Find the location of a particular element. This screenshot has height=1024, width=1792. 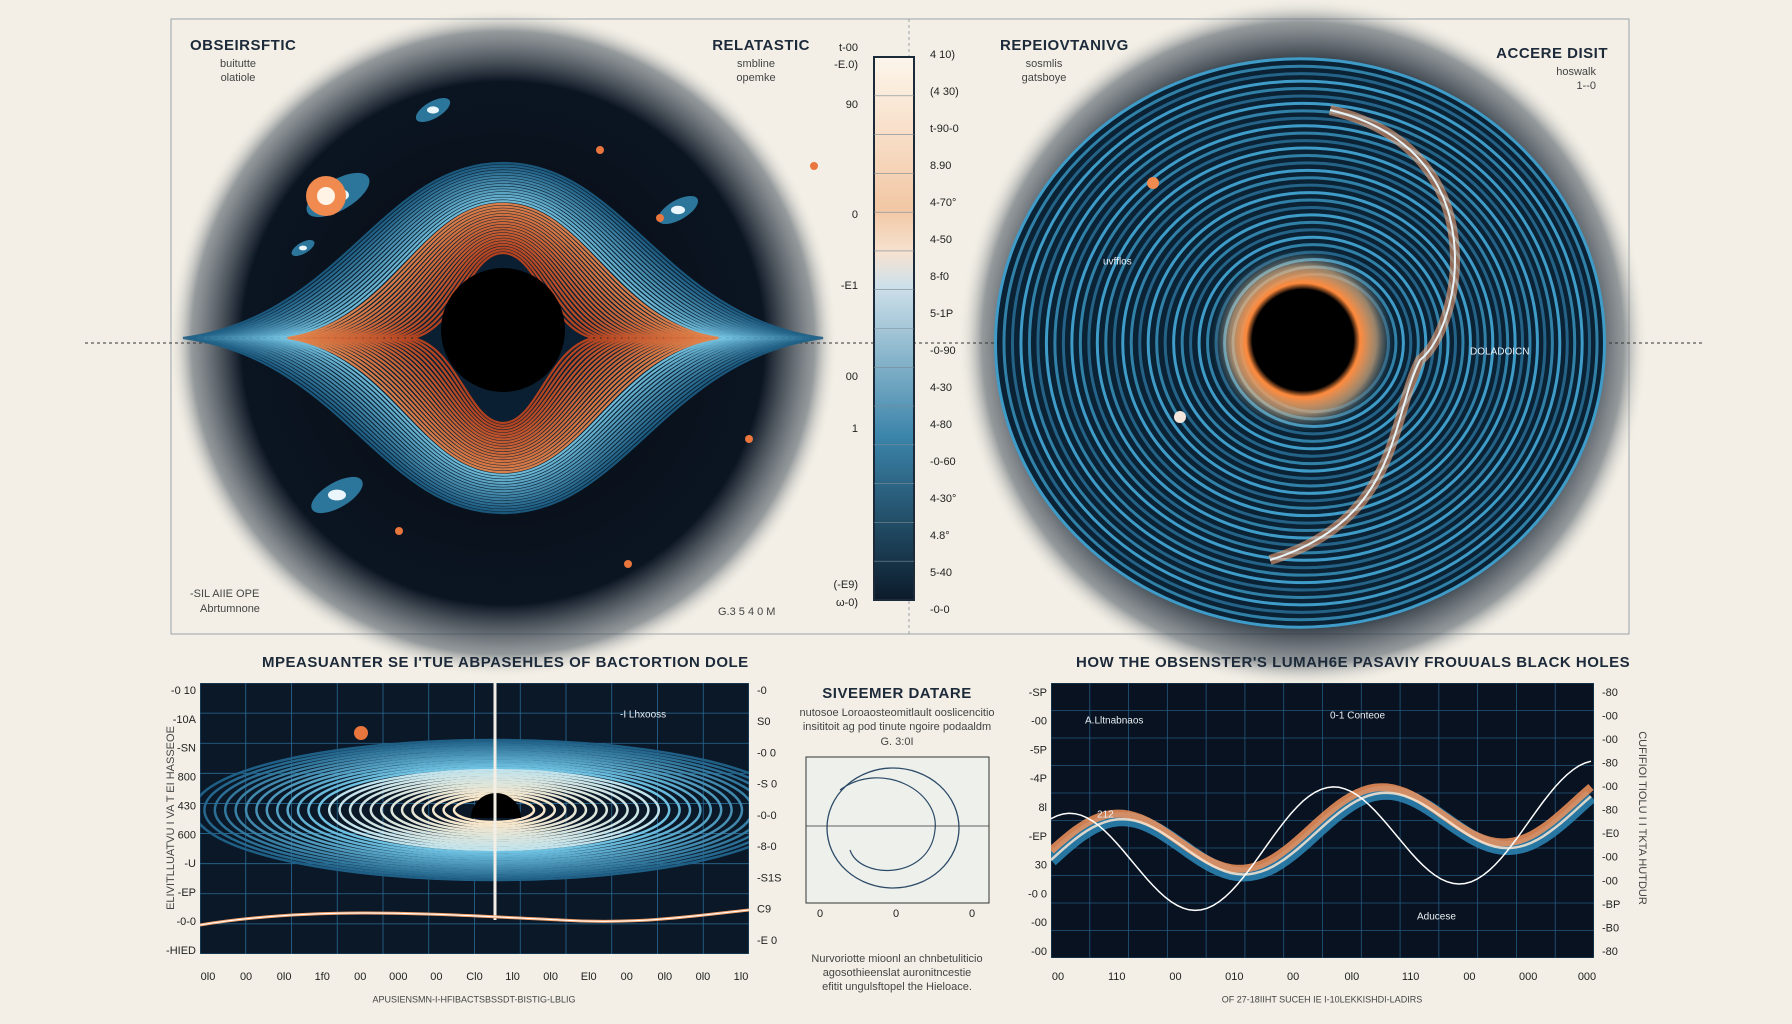

orbit is located at coordinates (887, 824).